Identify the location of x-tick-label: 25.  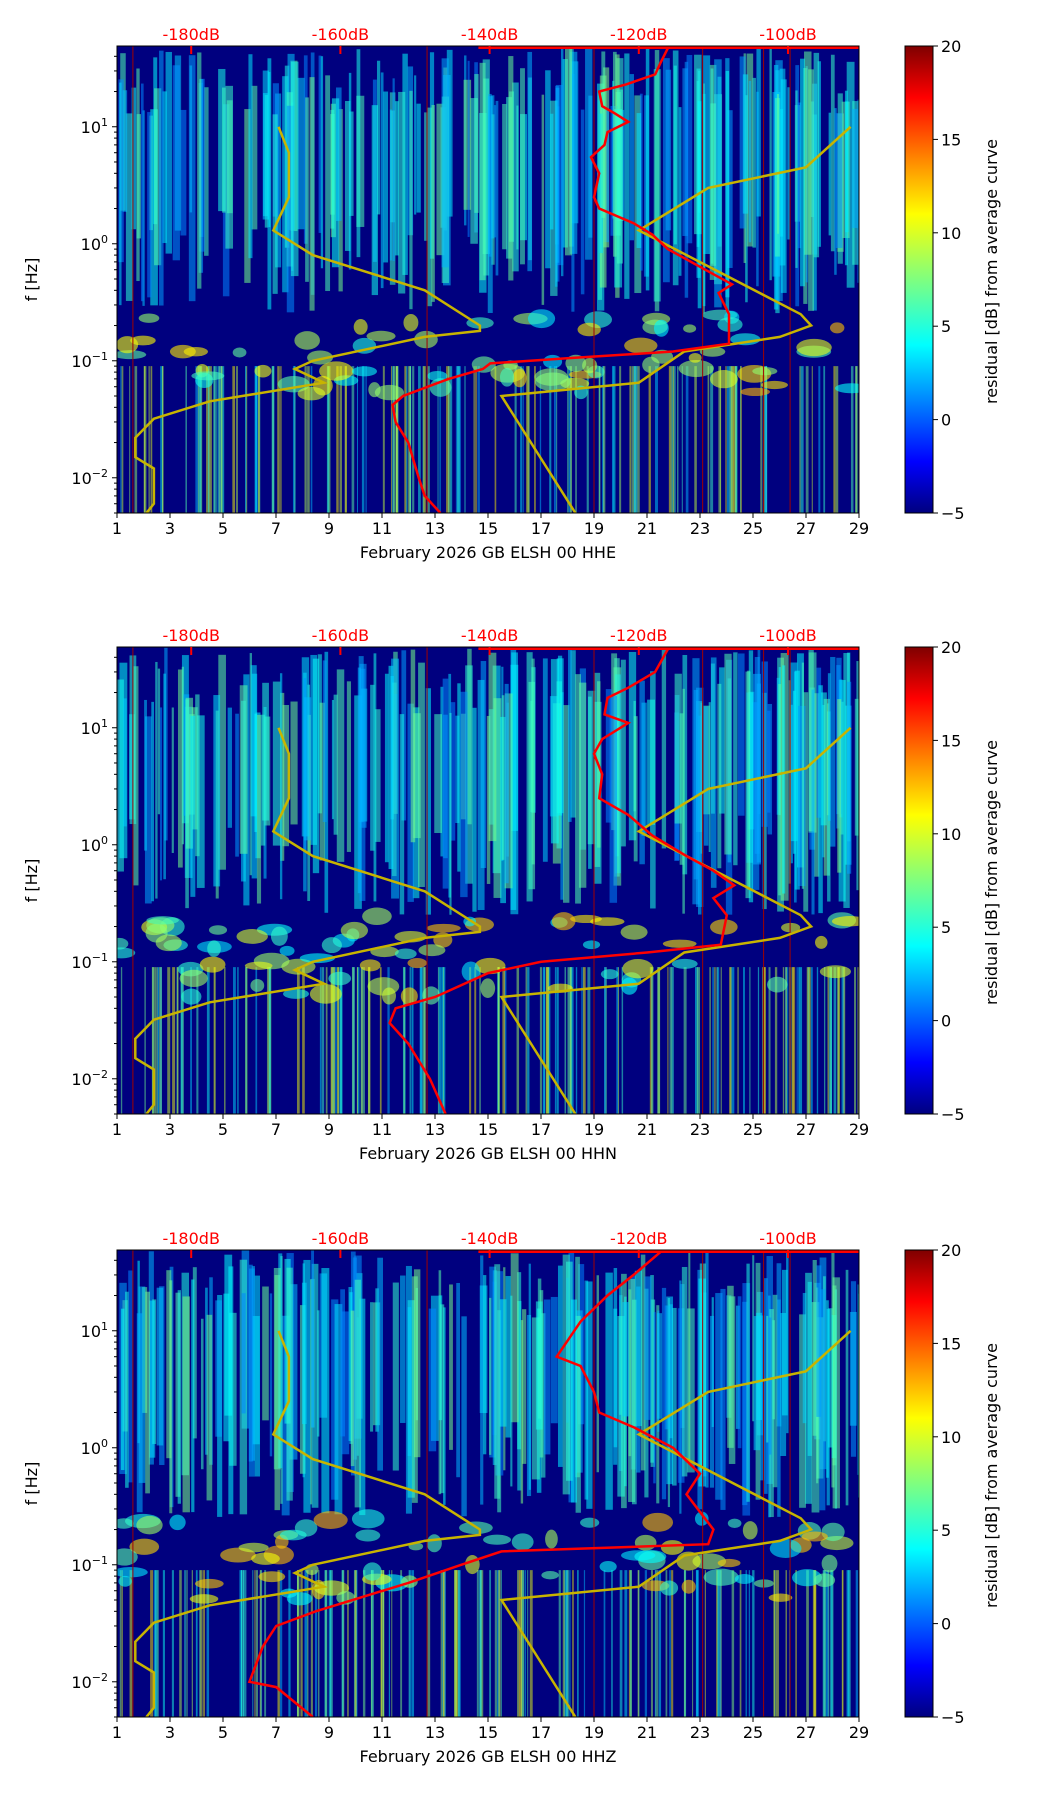
(753, 528).